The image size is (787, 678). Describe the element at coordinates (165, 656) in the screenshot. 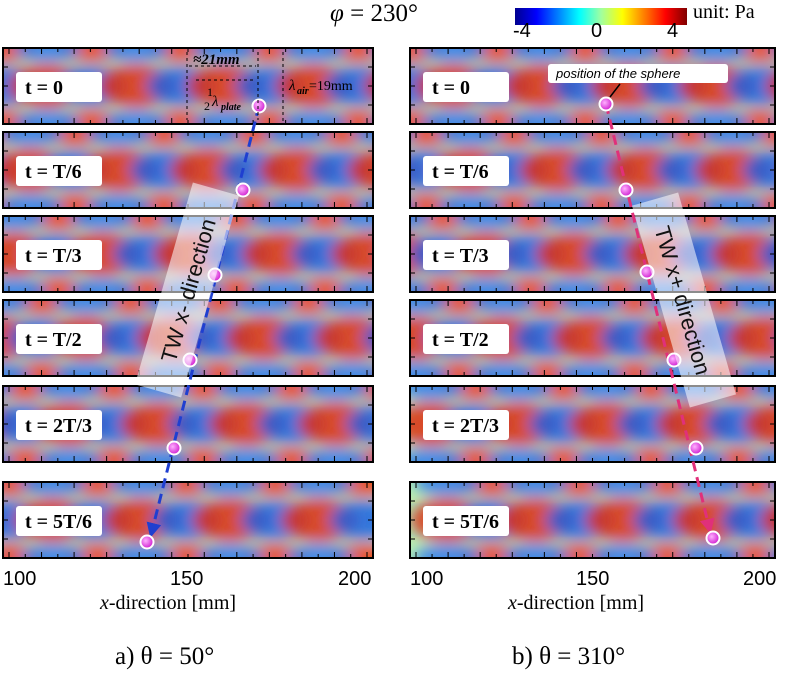

I see `panel-a-caption: a) θ = 50°` at that location.